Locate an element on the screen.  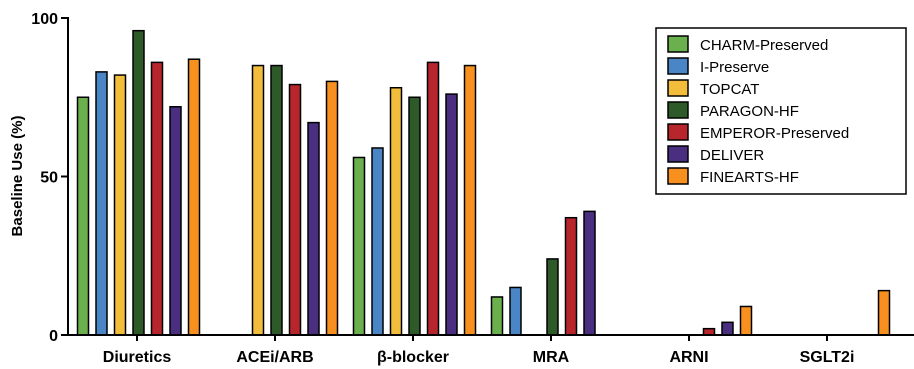
bar--blocker-finearts-hf is located at coordinates (470, 200).